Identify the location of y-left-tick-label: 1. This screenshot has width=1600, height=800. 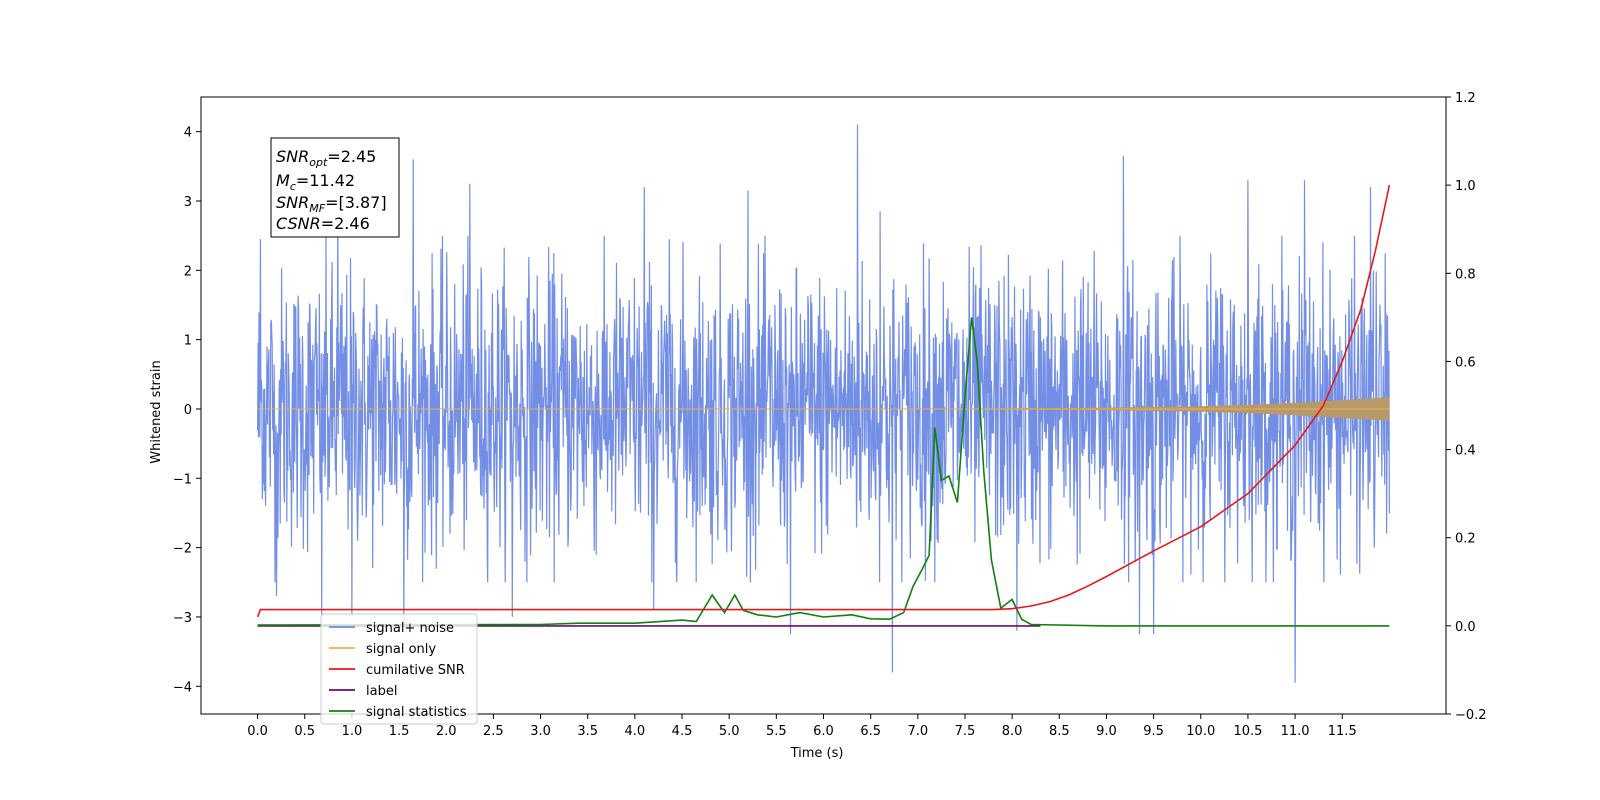
(188, 341).